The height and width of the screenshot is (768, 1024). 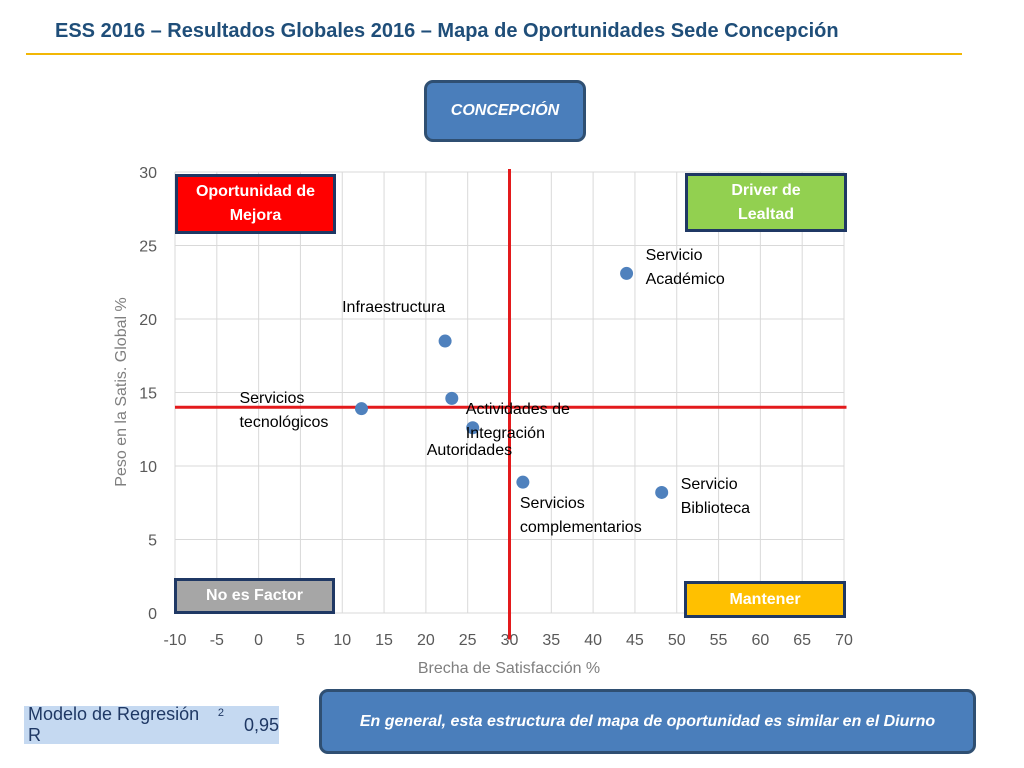 I want to click on y-tick-label: 0, so click(x=152, y=614).